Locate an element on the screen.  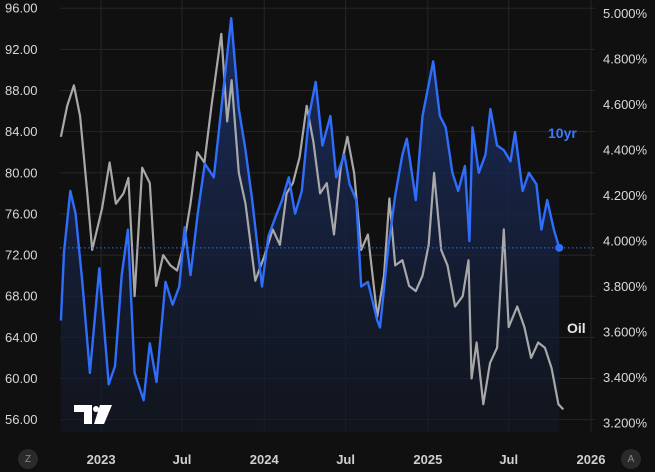
x-tick-label: 2026 is located at coordinates (591, 459).